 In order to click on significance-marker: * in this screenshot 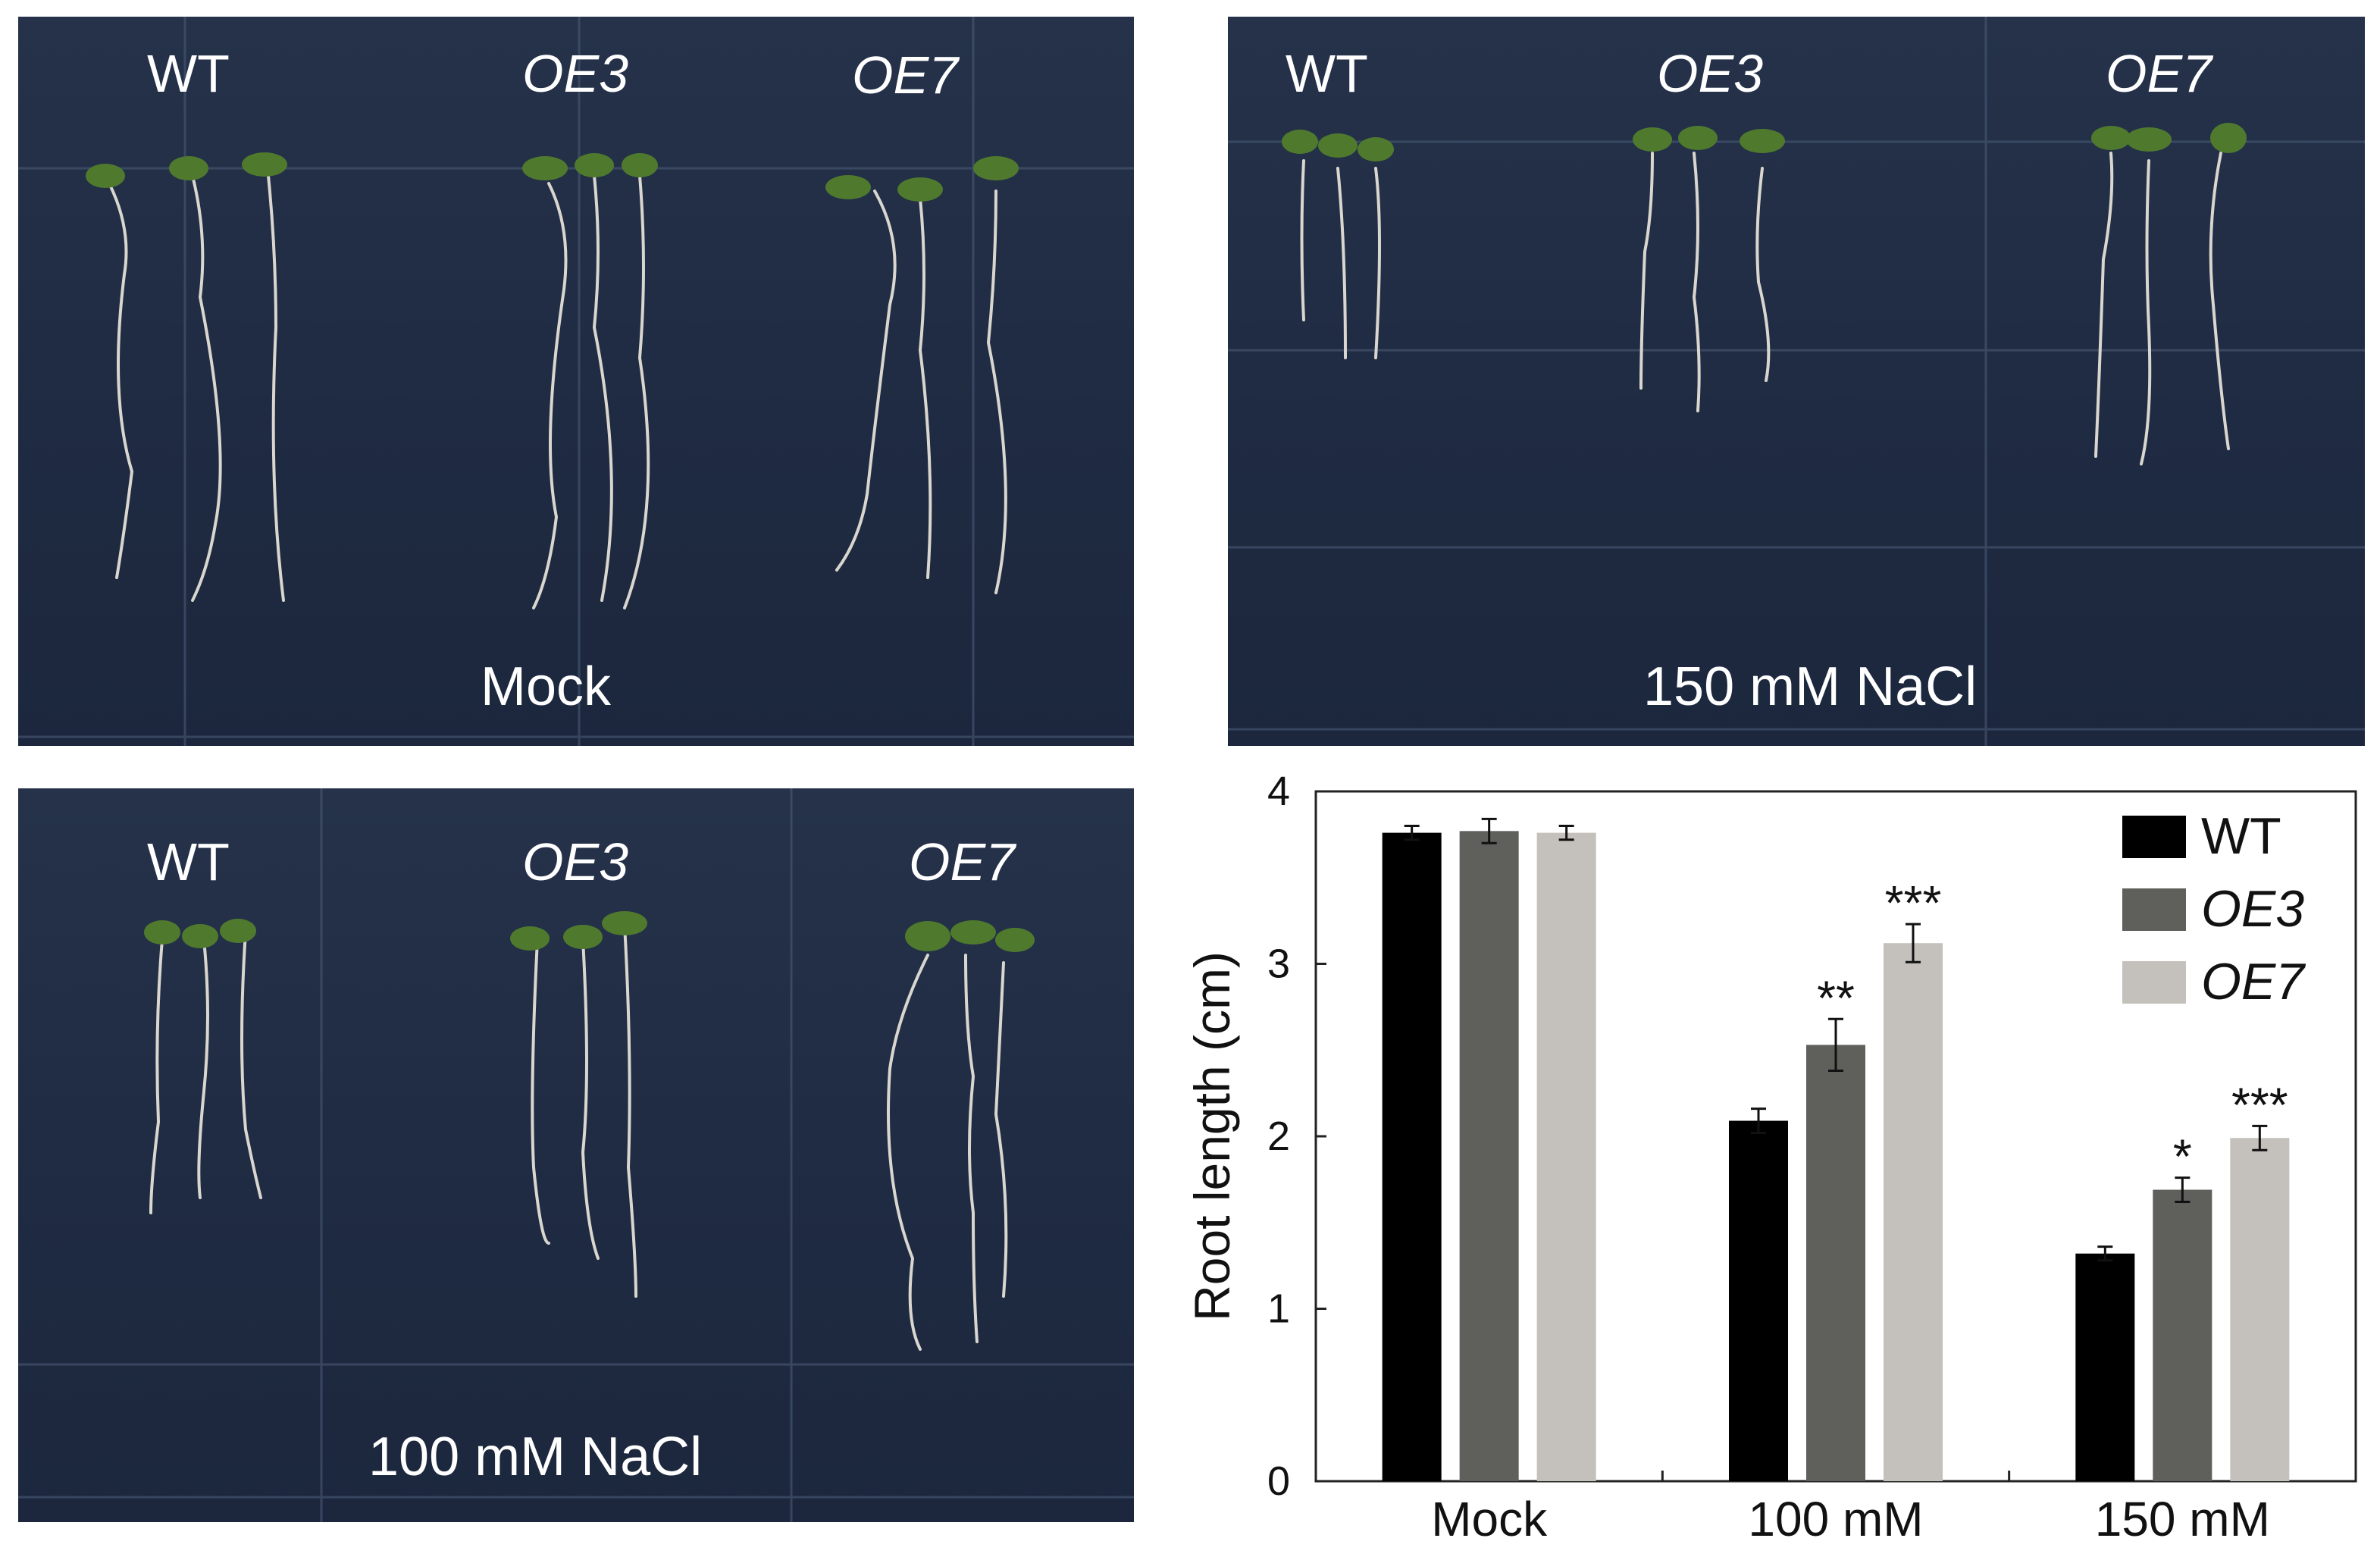, I will do `click(2182, 1156)`.